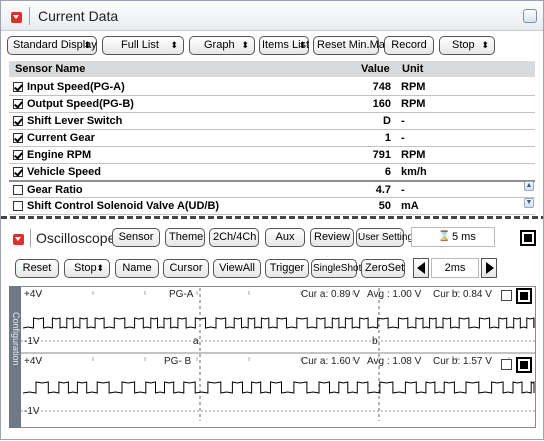 The height and width of the screenshot is (441, 544). I want to click on singleshot-button: SingleShot, so click(336, 268).